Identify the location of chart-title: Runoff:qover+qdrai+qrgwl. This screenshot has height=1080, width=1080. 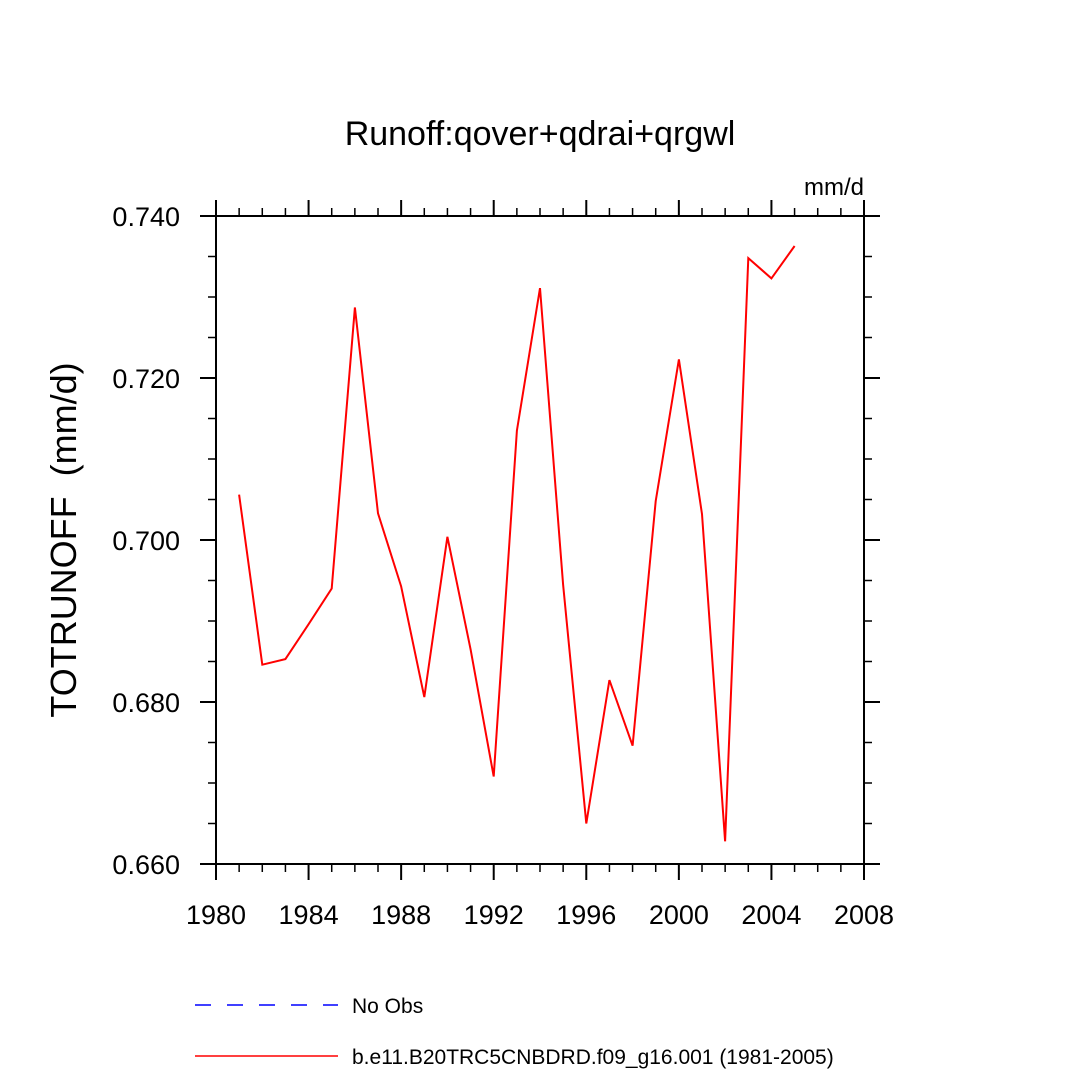
(540, 134).